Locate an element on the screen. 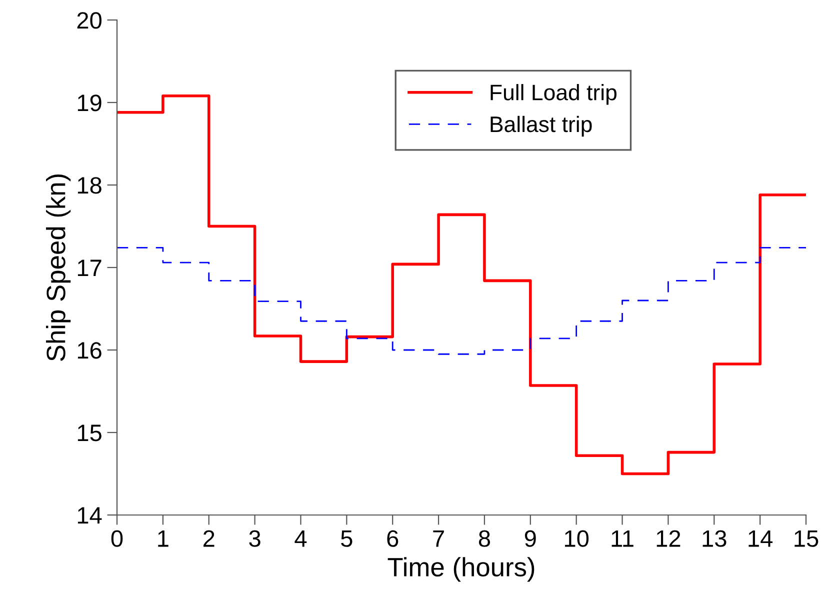  x-tick-label: 5 is located at coordinates (346, 538).